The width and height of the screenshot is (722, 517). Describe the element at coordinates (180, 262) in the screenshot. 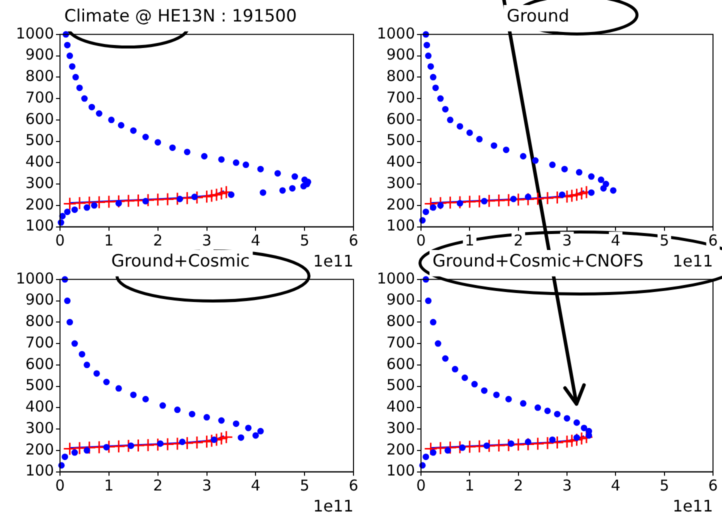

I see `chart-title: Ground+Cosmic` at that location.